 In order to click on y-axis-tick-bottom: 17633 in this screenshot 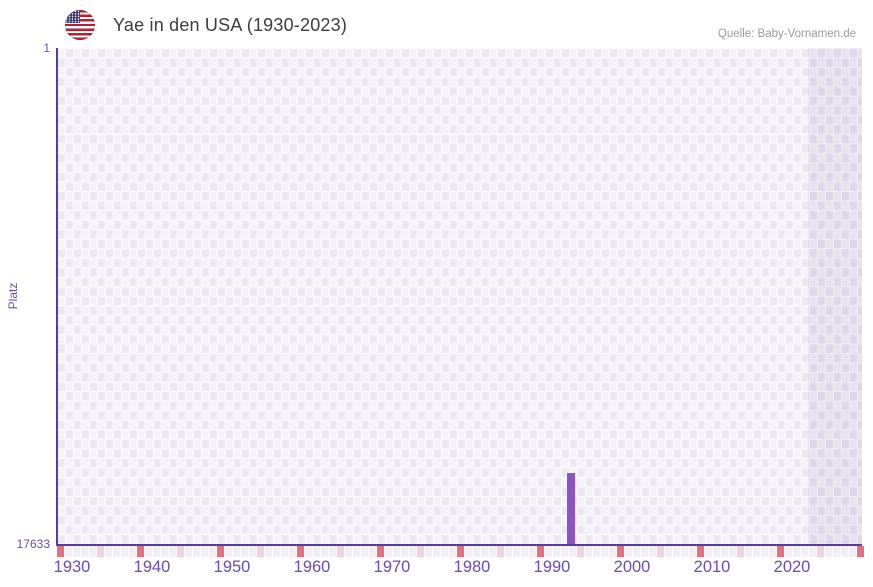, I will do `click(33, 544)`.